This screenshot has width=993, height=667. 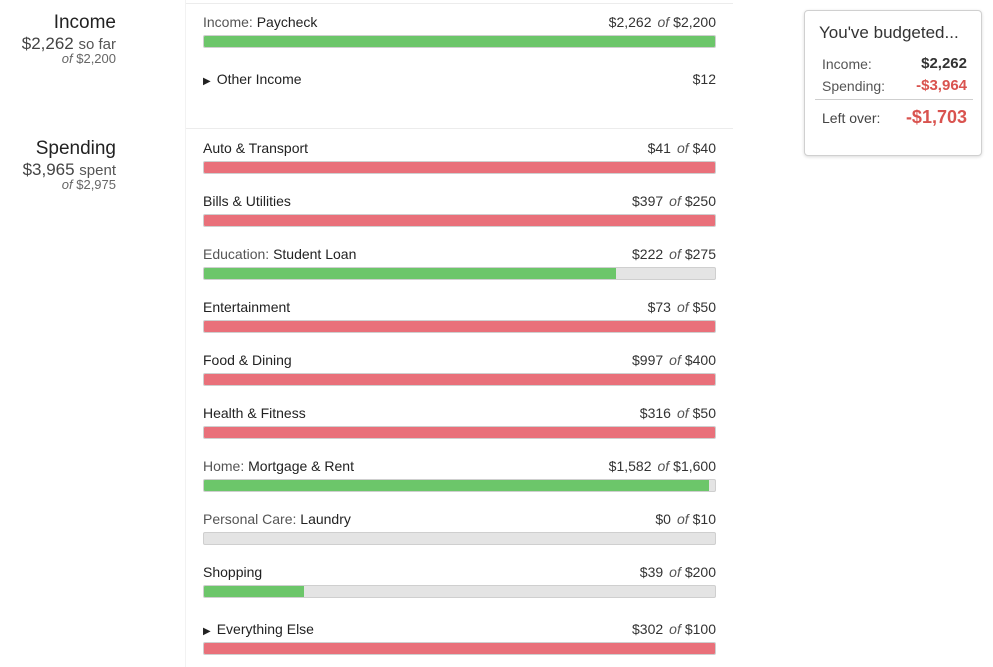 I want to click on category-name: Health & Fitness, so click(x=254, y=413).